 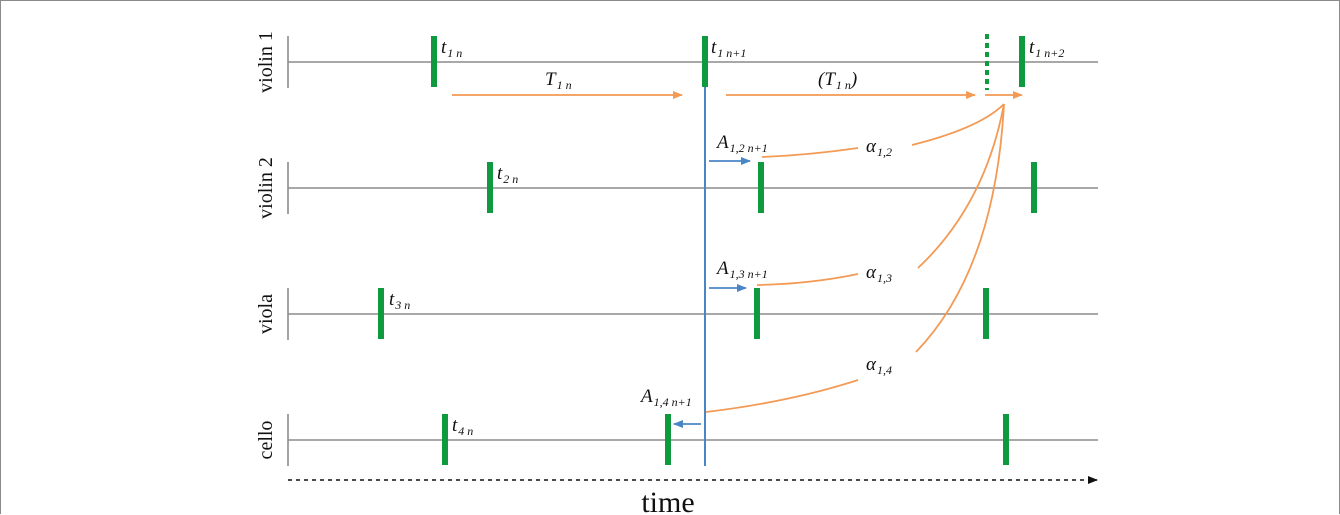 What do you see at coordinates (761, 187) in the screenshot?
I see `onset-violin2-n1` at bounding box center [761, 187].